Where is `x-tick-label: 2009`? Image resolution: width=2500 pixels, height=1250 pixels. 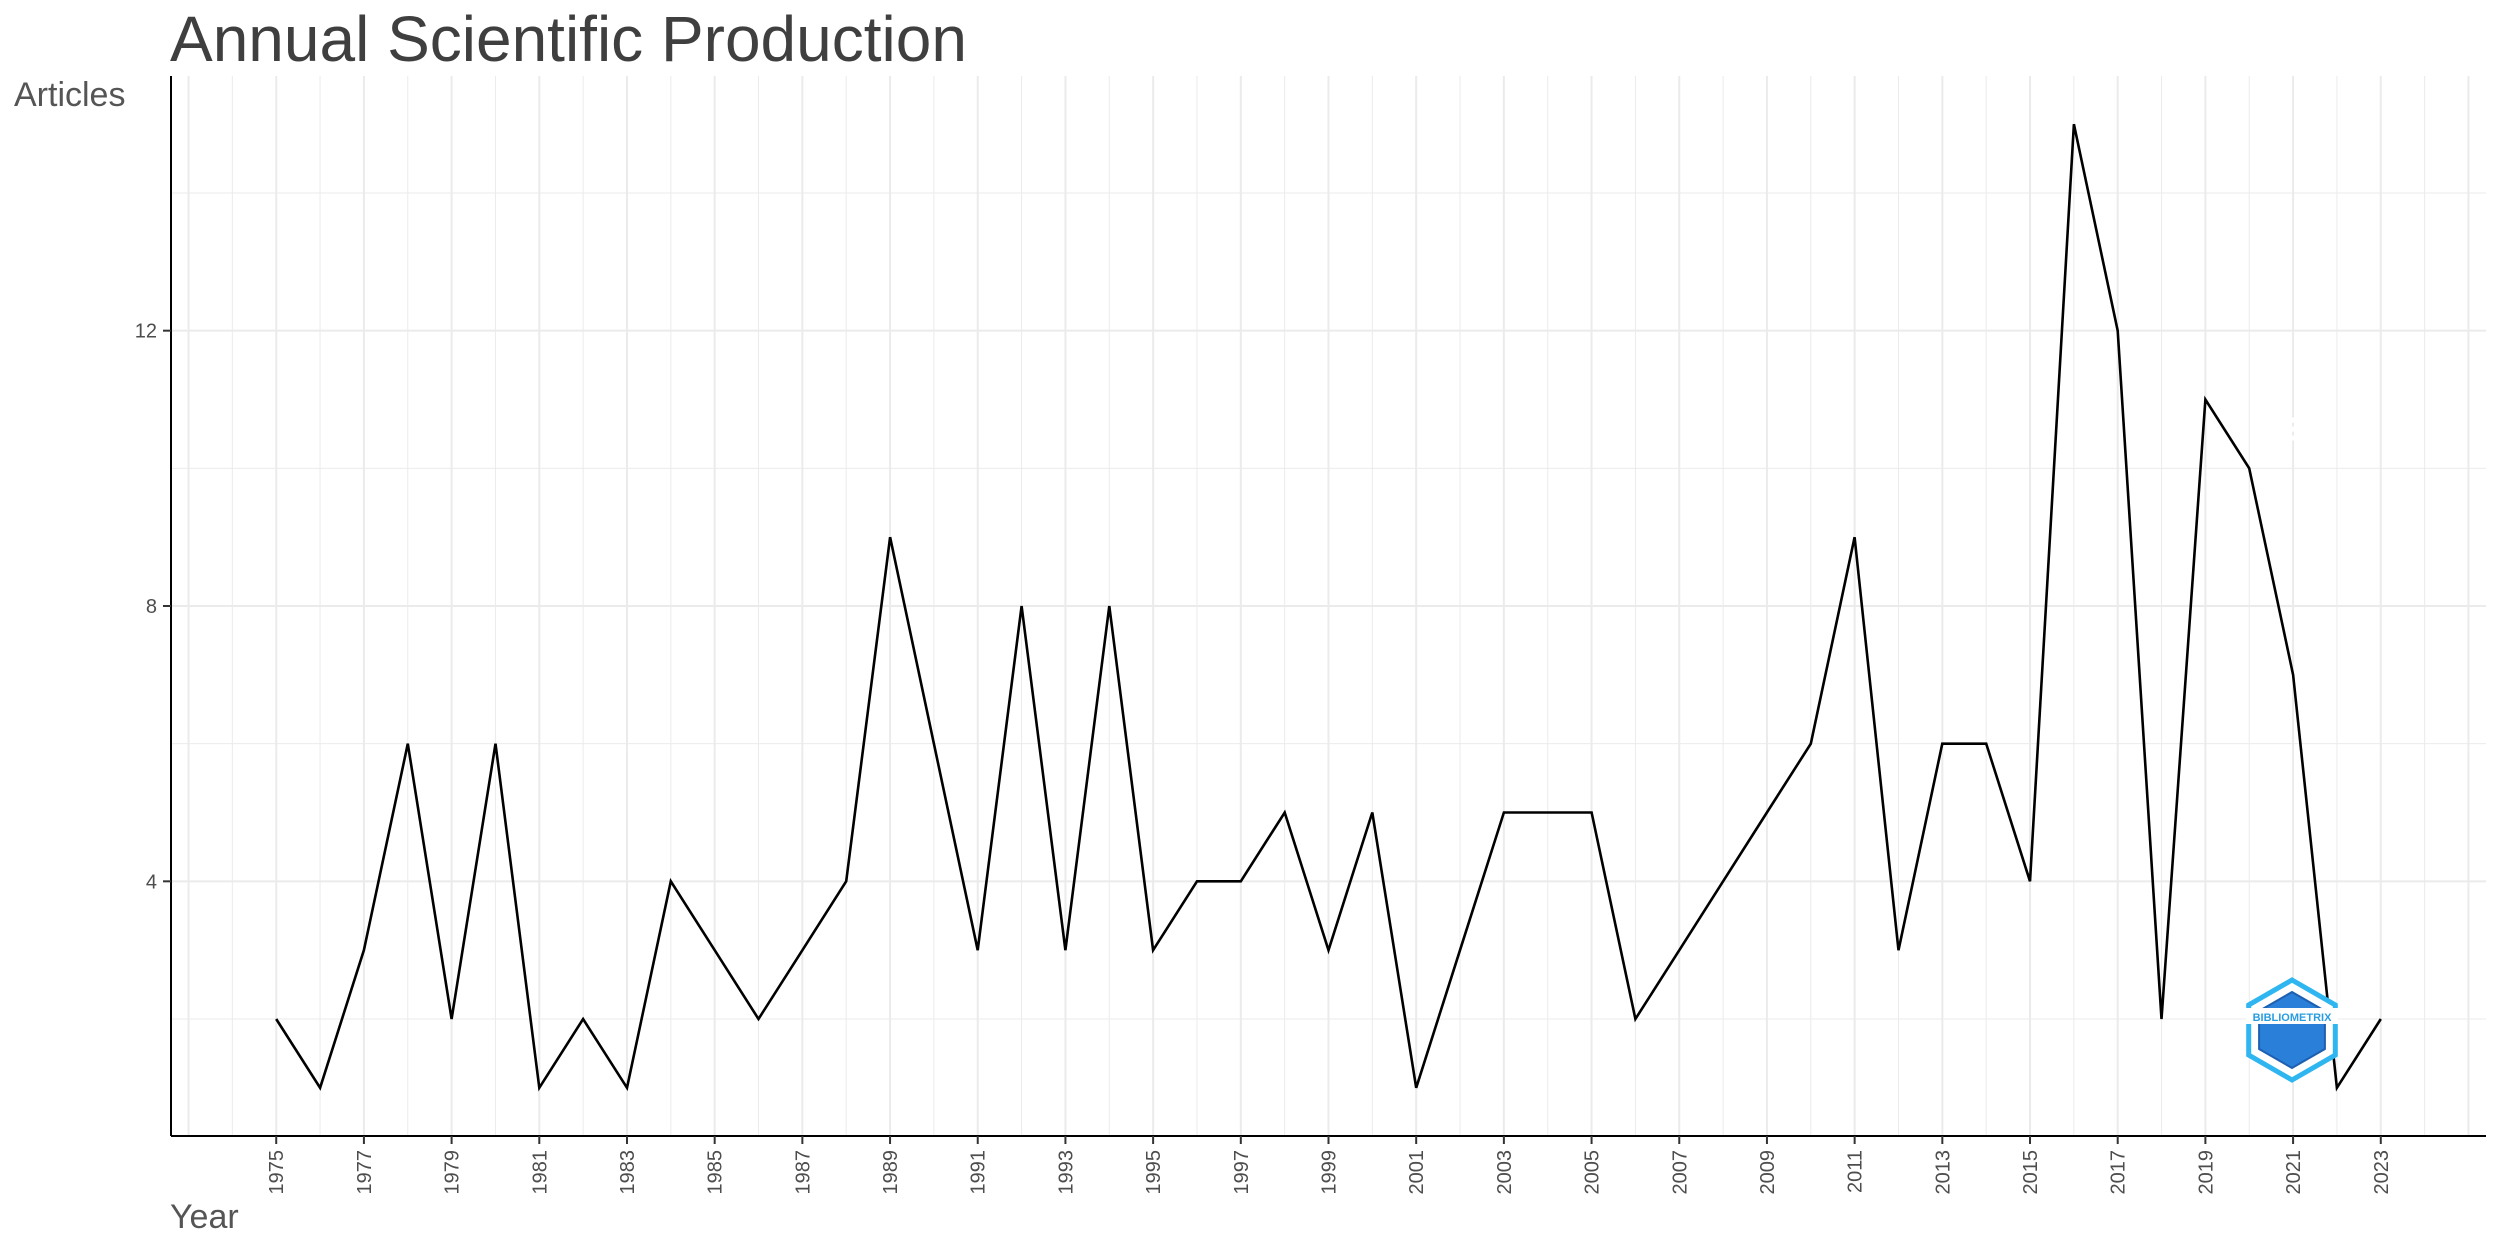
x-tick-label: 2009 is located at coordinates (1768, 1172).